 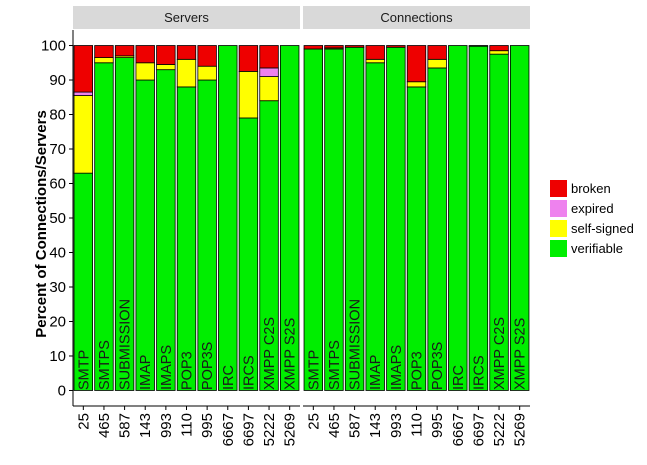 I want to click on legend-swatch-verifiable, so click(x=558, y=248).